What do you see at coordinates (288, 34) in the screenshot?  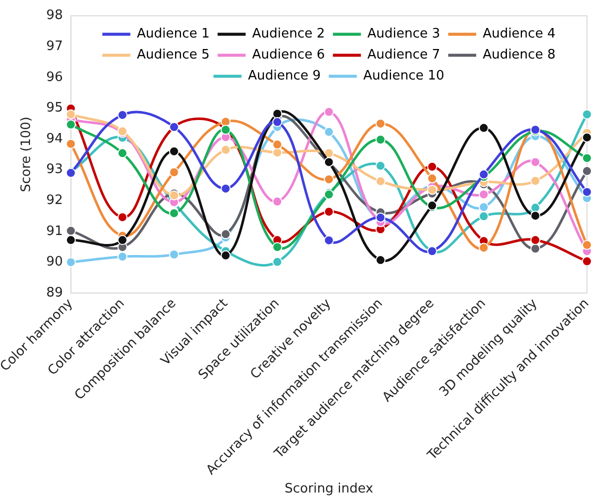 I see `legend-label: Audience 2` at bounding box center [288, 34].